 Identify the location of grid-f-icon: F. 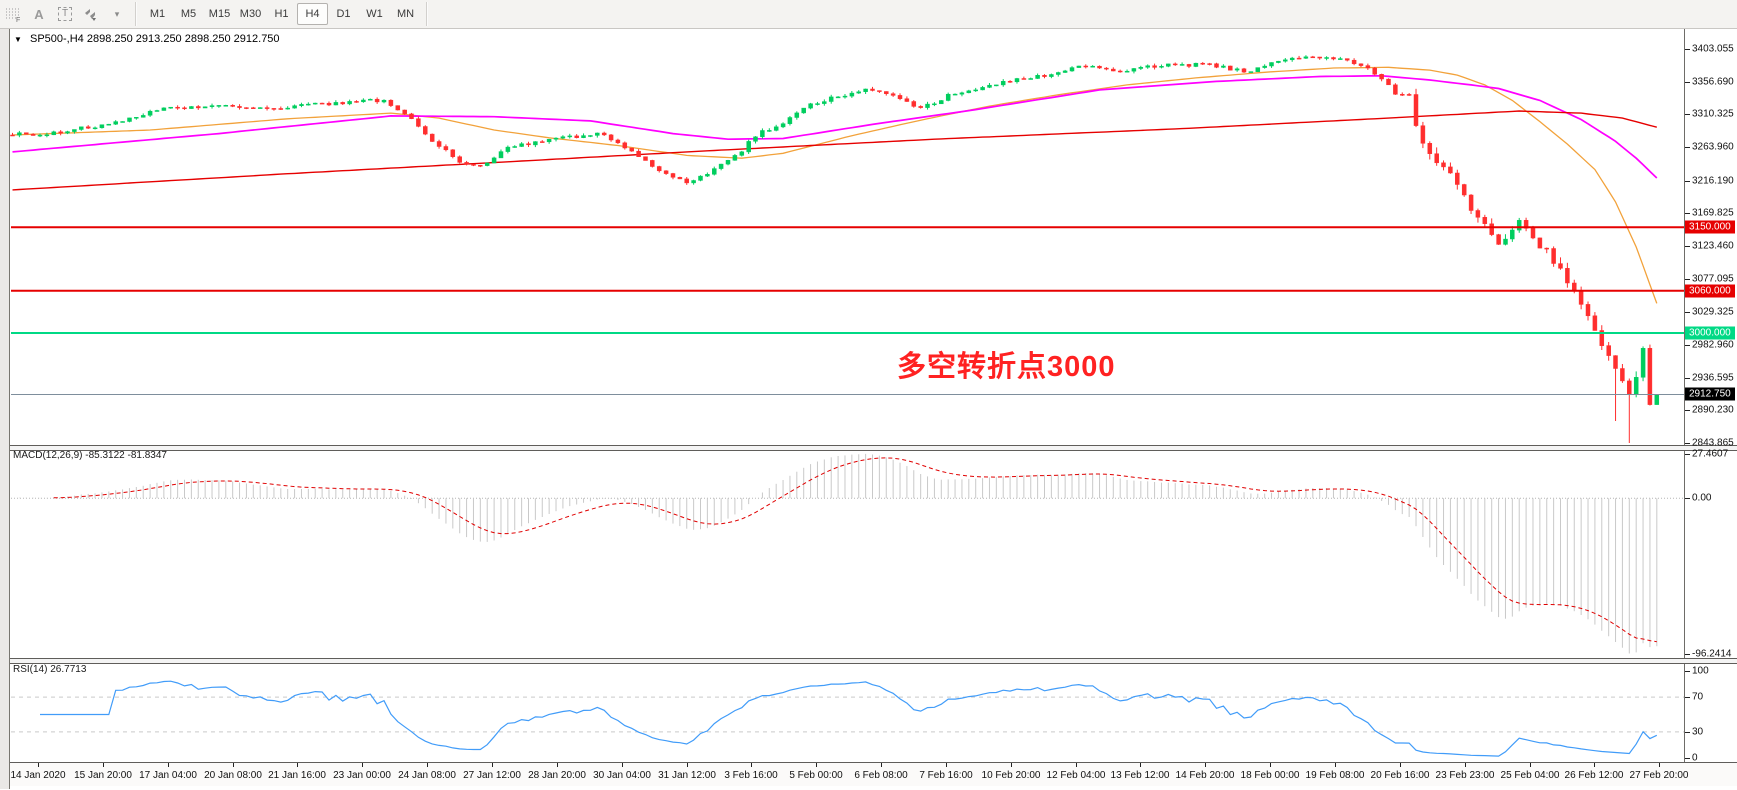
(13, 14).